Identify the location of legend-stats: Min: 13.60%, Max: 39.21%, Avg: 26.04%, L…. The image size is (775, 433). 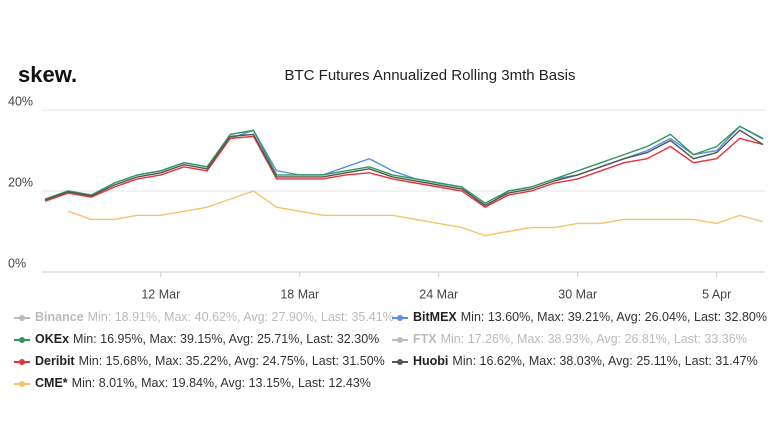
(614, 317).